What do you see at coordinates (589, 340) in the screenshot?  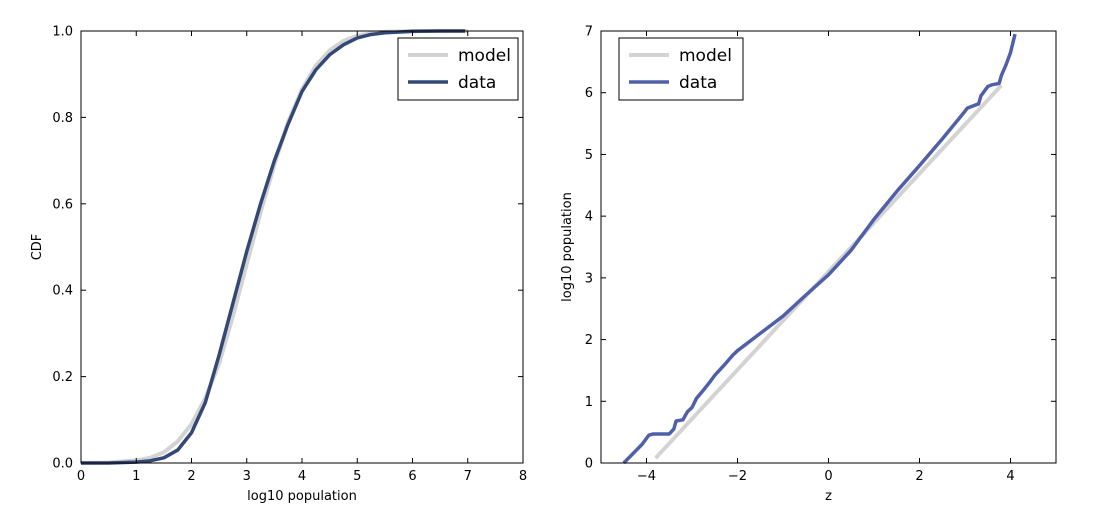 I see `y-tick-label: 2` at bounding box center [589, 340].